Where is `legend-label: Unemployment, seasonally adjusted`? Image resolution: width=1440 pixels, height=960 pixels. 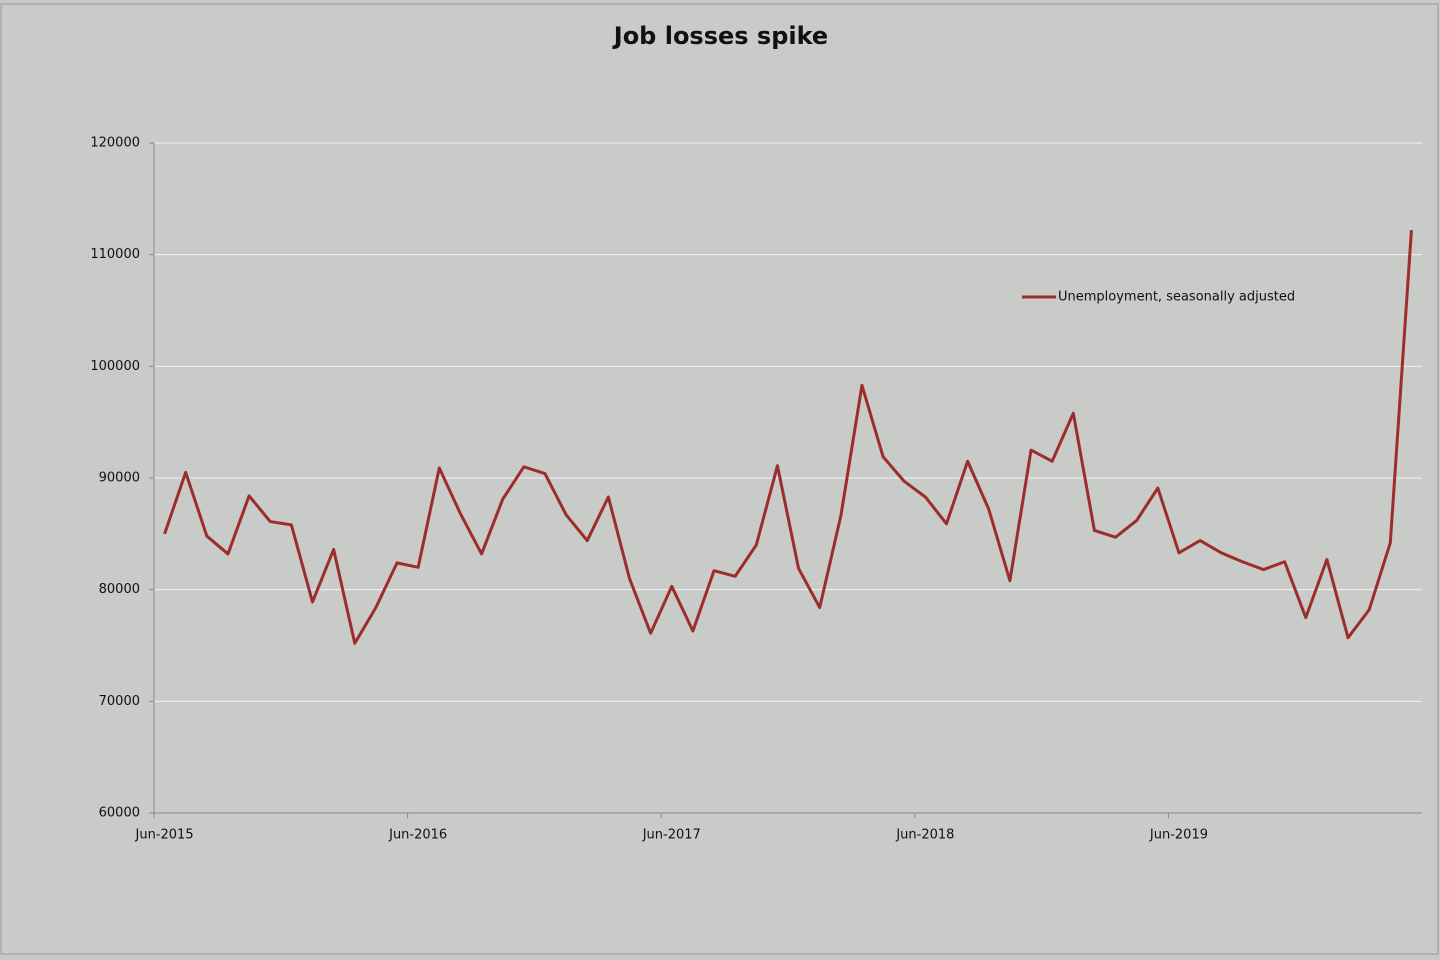 legend-label: Unemployment, seasonally adjusted is located at coordinates (1176, 297).